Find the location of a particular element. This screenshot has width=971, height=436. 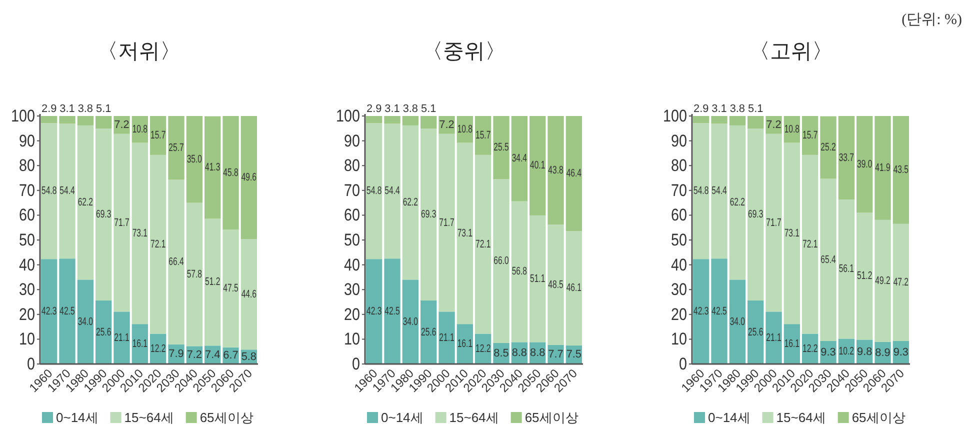

data-label: 44.6 is located at coordinates (252, 294).